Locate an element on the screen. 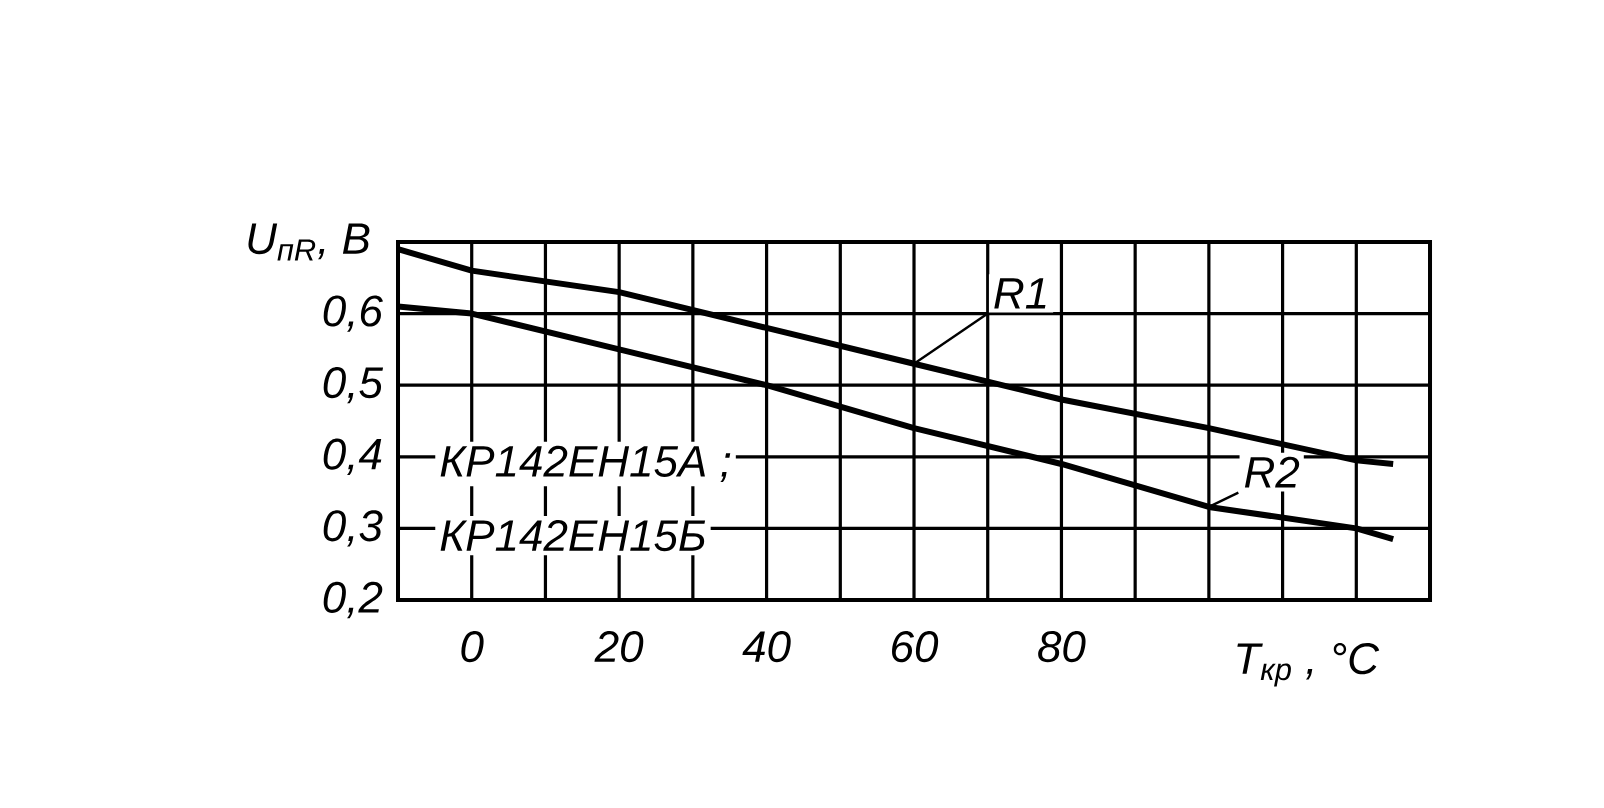 The width and height of the screenshot is (1604, 808). y-tick-label: 0,4 is located at coordinates (352, 456).